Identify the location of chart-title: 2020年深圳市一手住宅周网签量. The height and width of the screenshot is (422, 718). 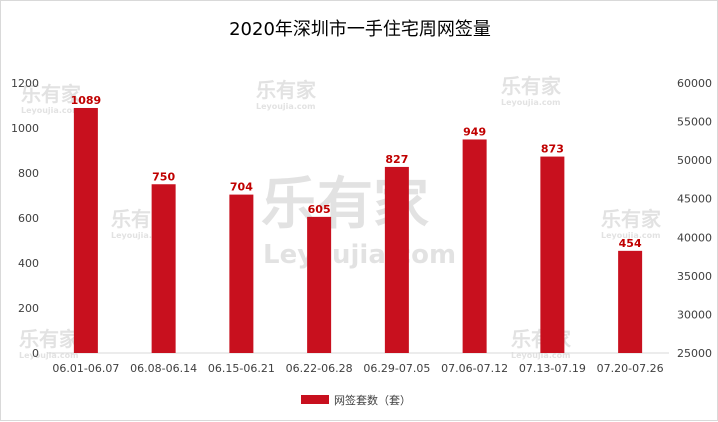
(360, 29).